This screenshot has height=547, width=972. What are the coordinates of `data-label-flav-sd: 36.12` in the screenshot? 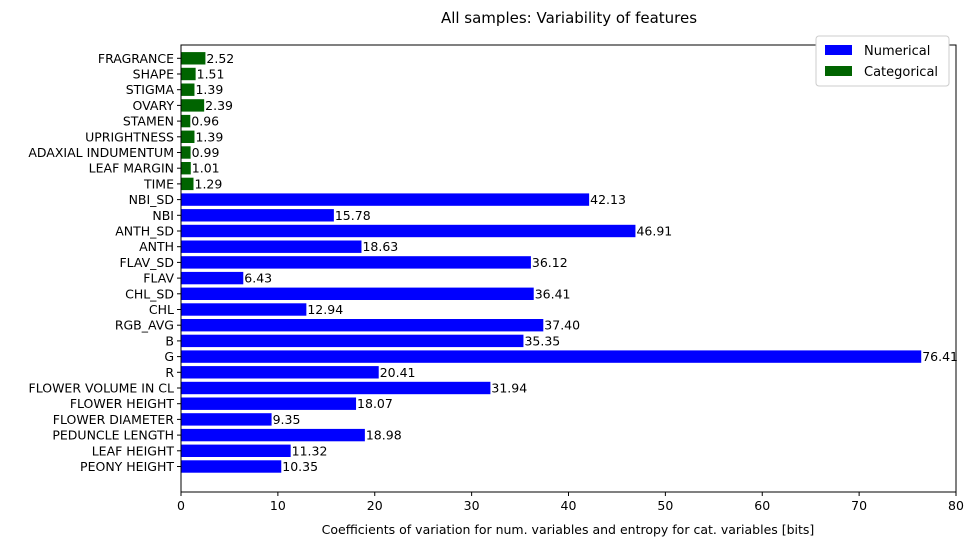 It's located at (550, 262).